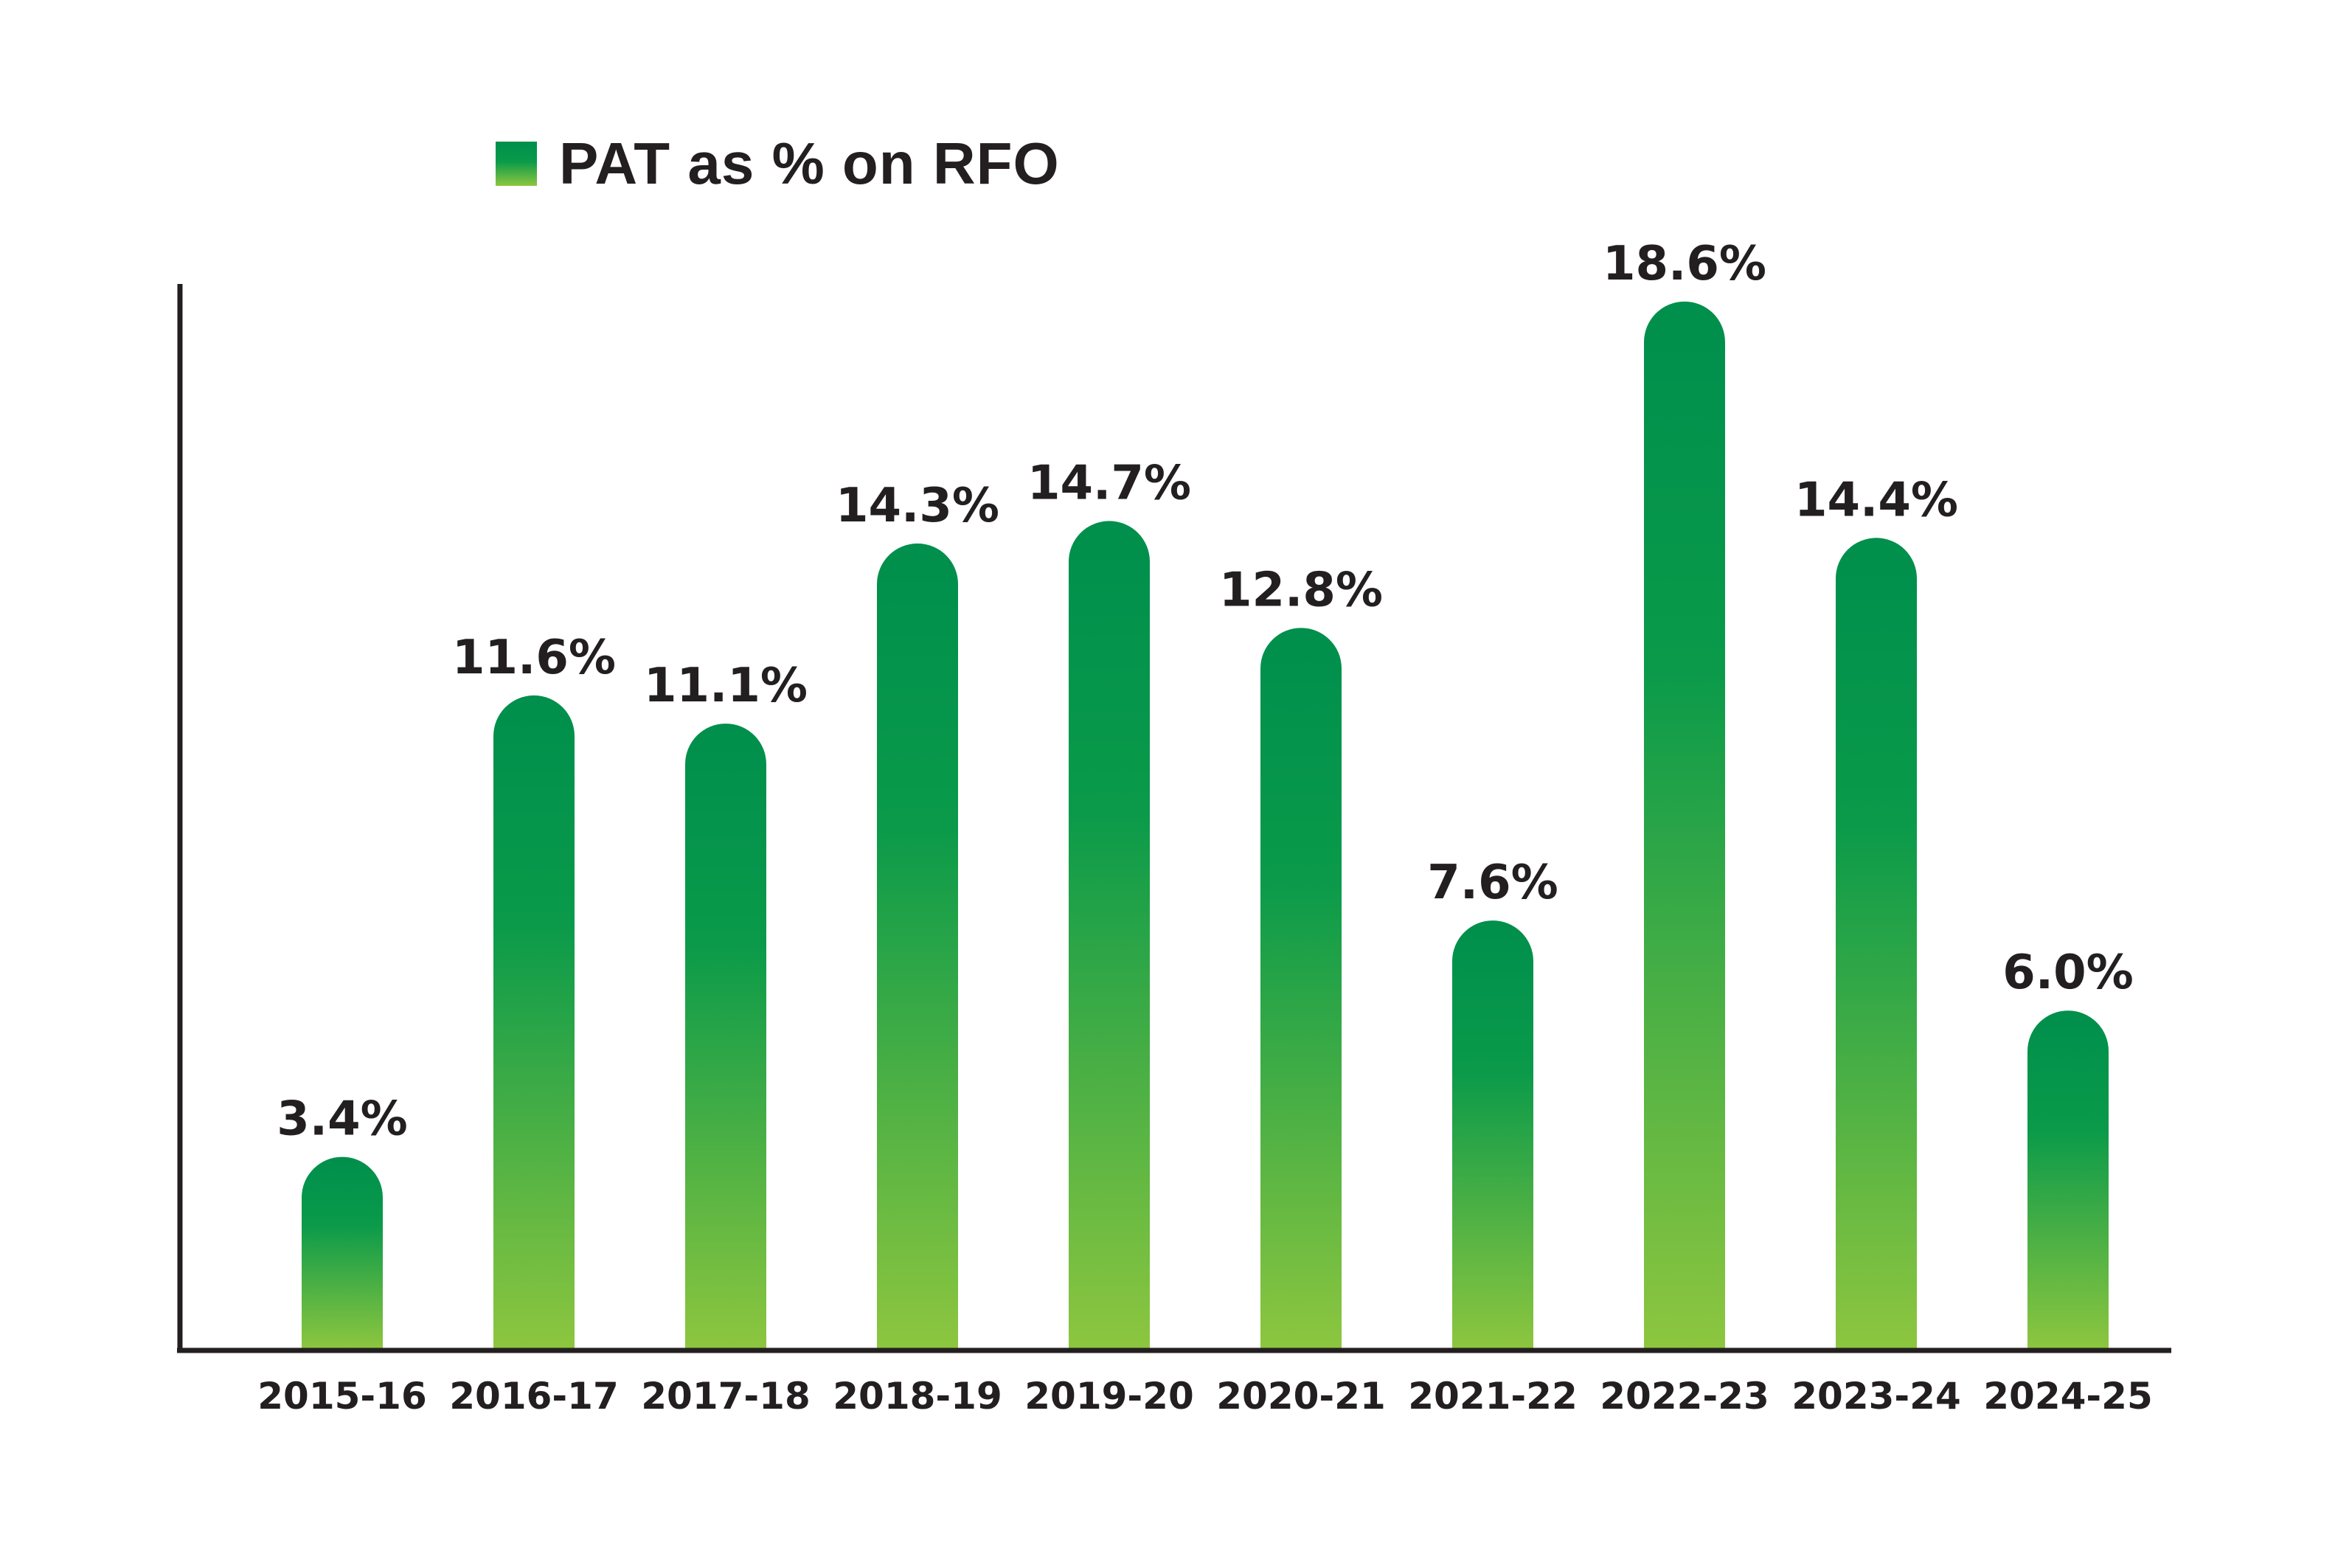  I want to click on x-tick-label-2024-25: 2024-25, so click(2068, 1396).